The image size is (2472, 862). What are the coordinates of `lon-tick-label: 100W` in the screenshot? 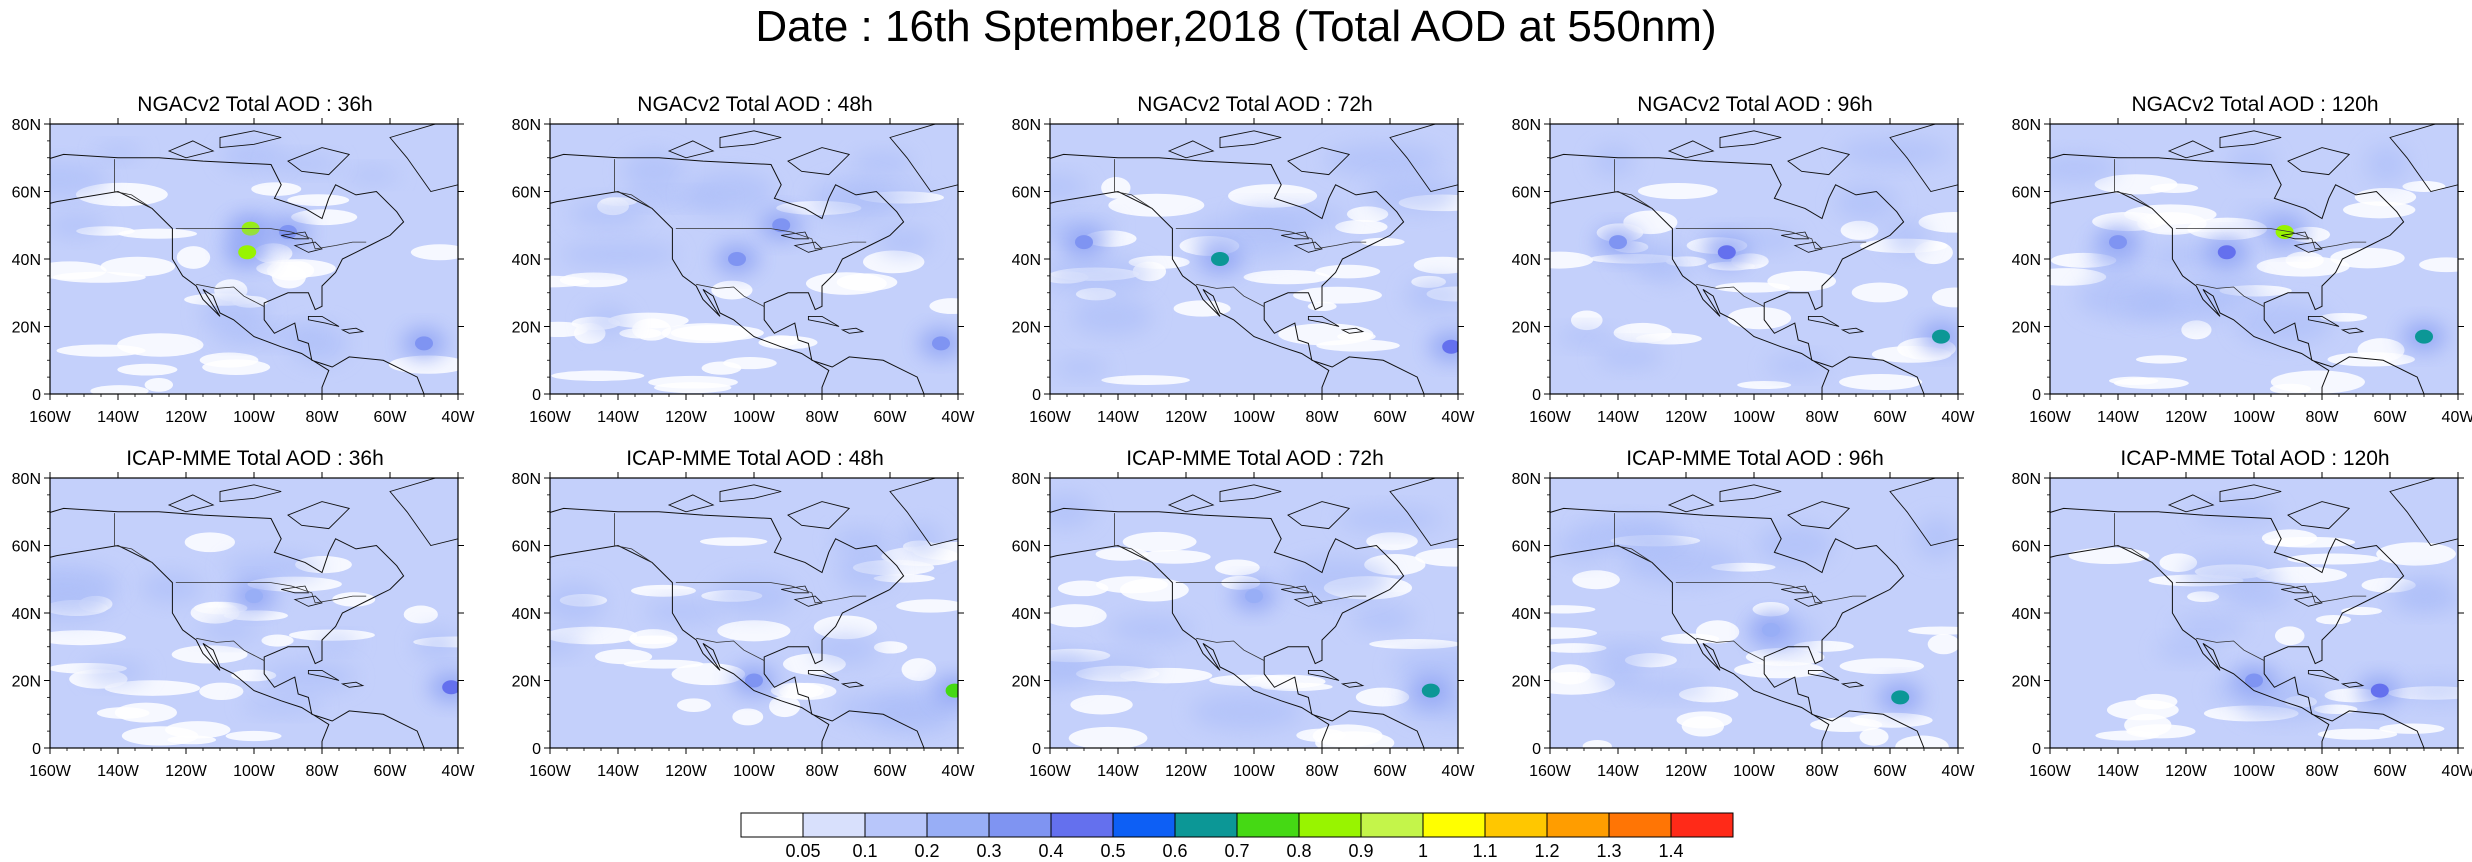 It's located at (754, 771).